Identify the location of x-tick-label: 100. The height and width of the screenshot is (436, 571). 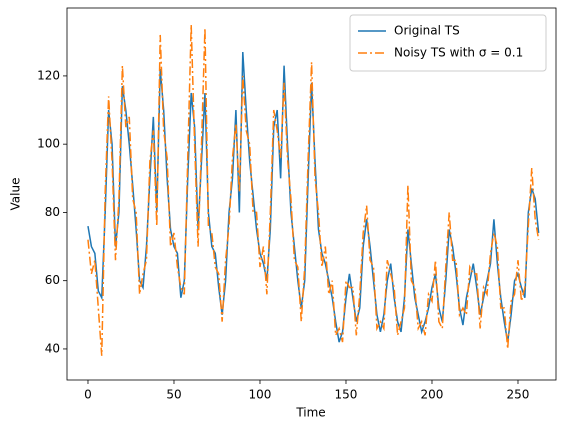
(260, 395).